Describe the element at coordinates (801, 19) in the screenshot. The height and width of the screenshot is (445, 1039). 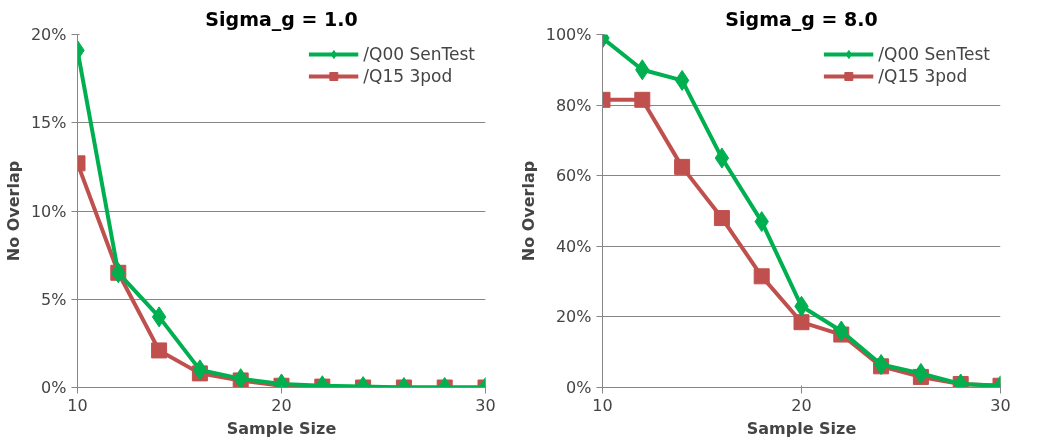
I see `chart-title: Sigma_g = 8.0` at that location.